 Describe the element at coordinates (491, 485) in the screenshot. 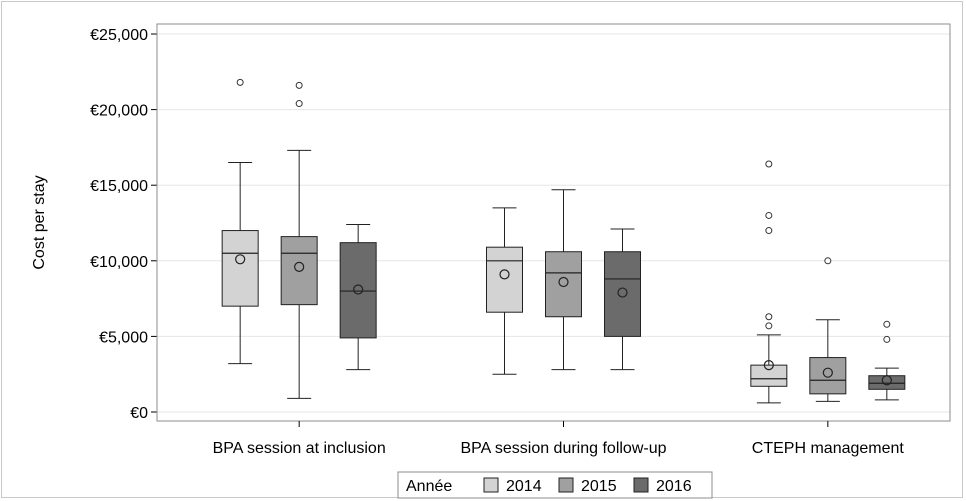

I see `legend-swatch-2014` at that location.